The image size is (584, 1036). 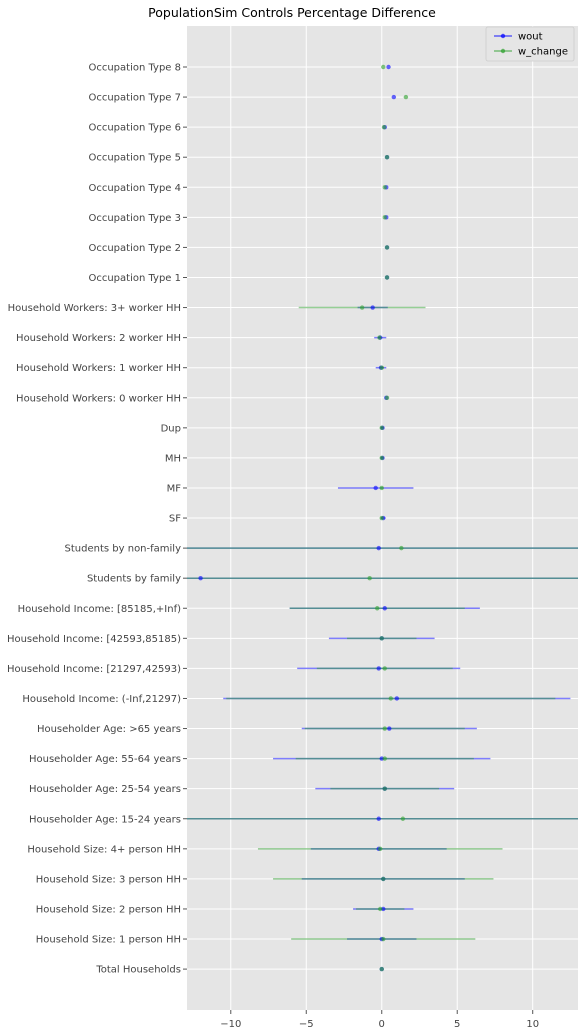 I want to click on y-tick-label: Occupation Type 4, so click(x=134, y=188).